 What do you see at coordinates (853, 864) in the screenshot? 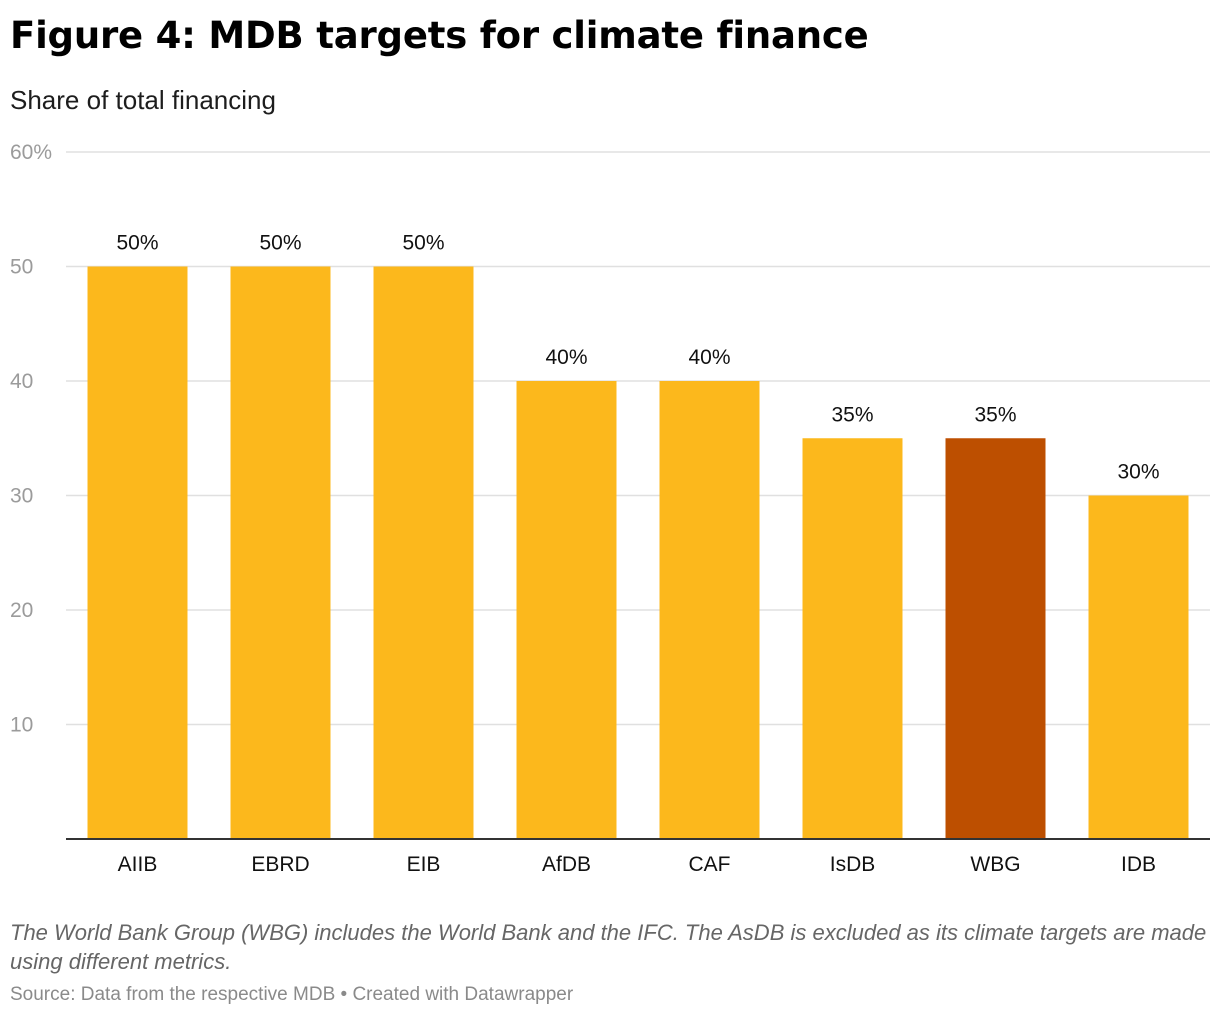
I see `x-tick-label: IsDB` at bounding box center [853, 864].